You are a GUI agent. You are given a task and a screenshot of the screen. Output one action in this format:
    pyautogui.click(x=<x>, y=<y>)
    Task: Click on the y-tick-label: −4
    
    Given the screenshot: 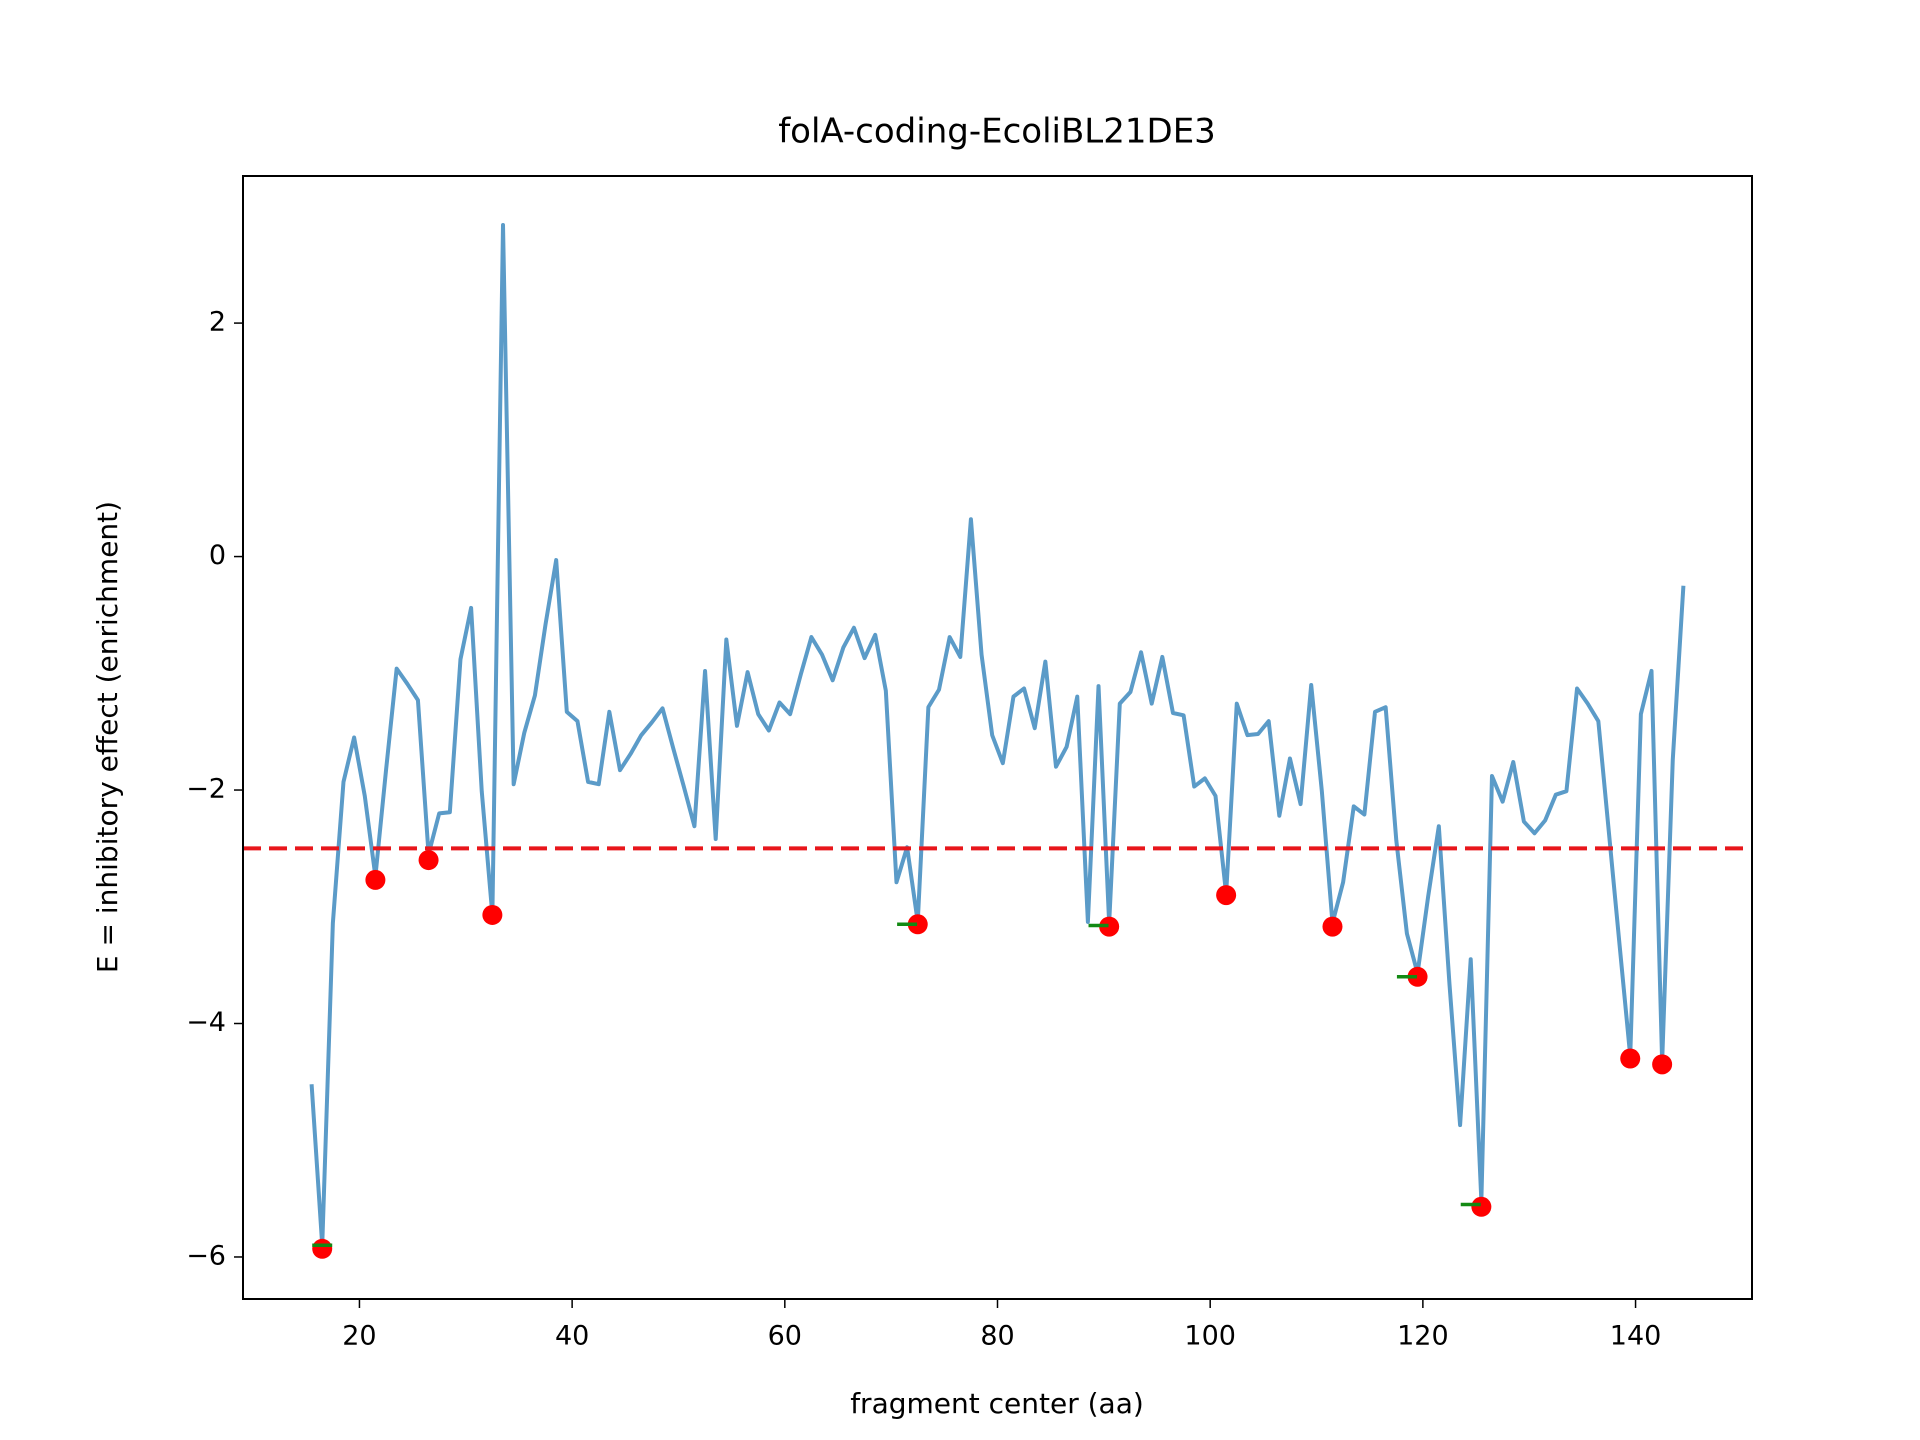 What is the action you would take?
    pyautogui.click(x=206, y=1022)
    